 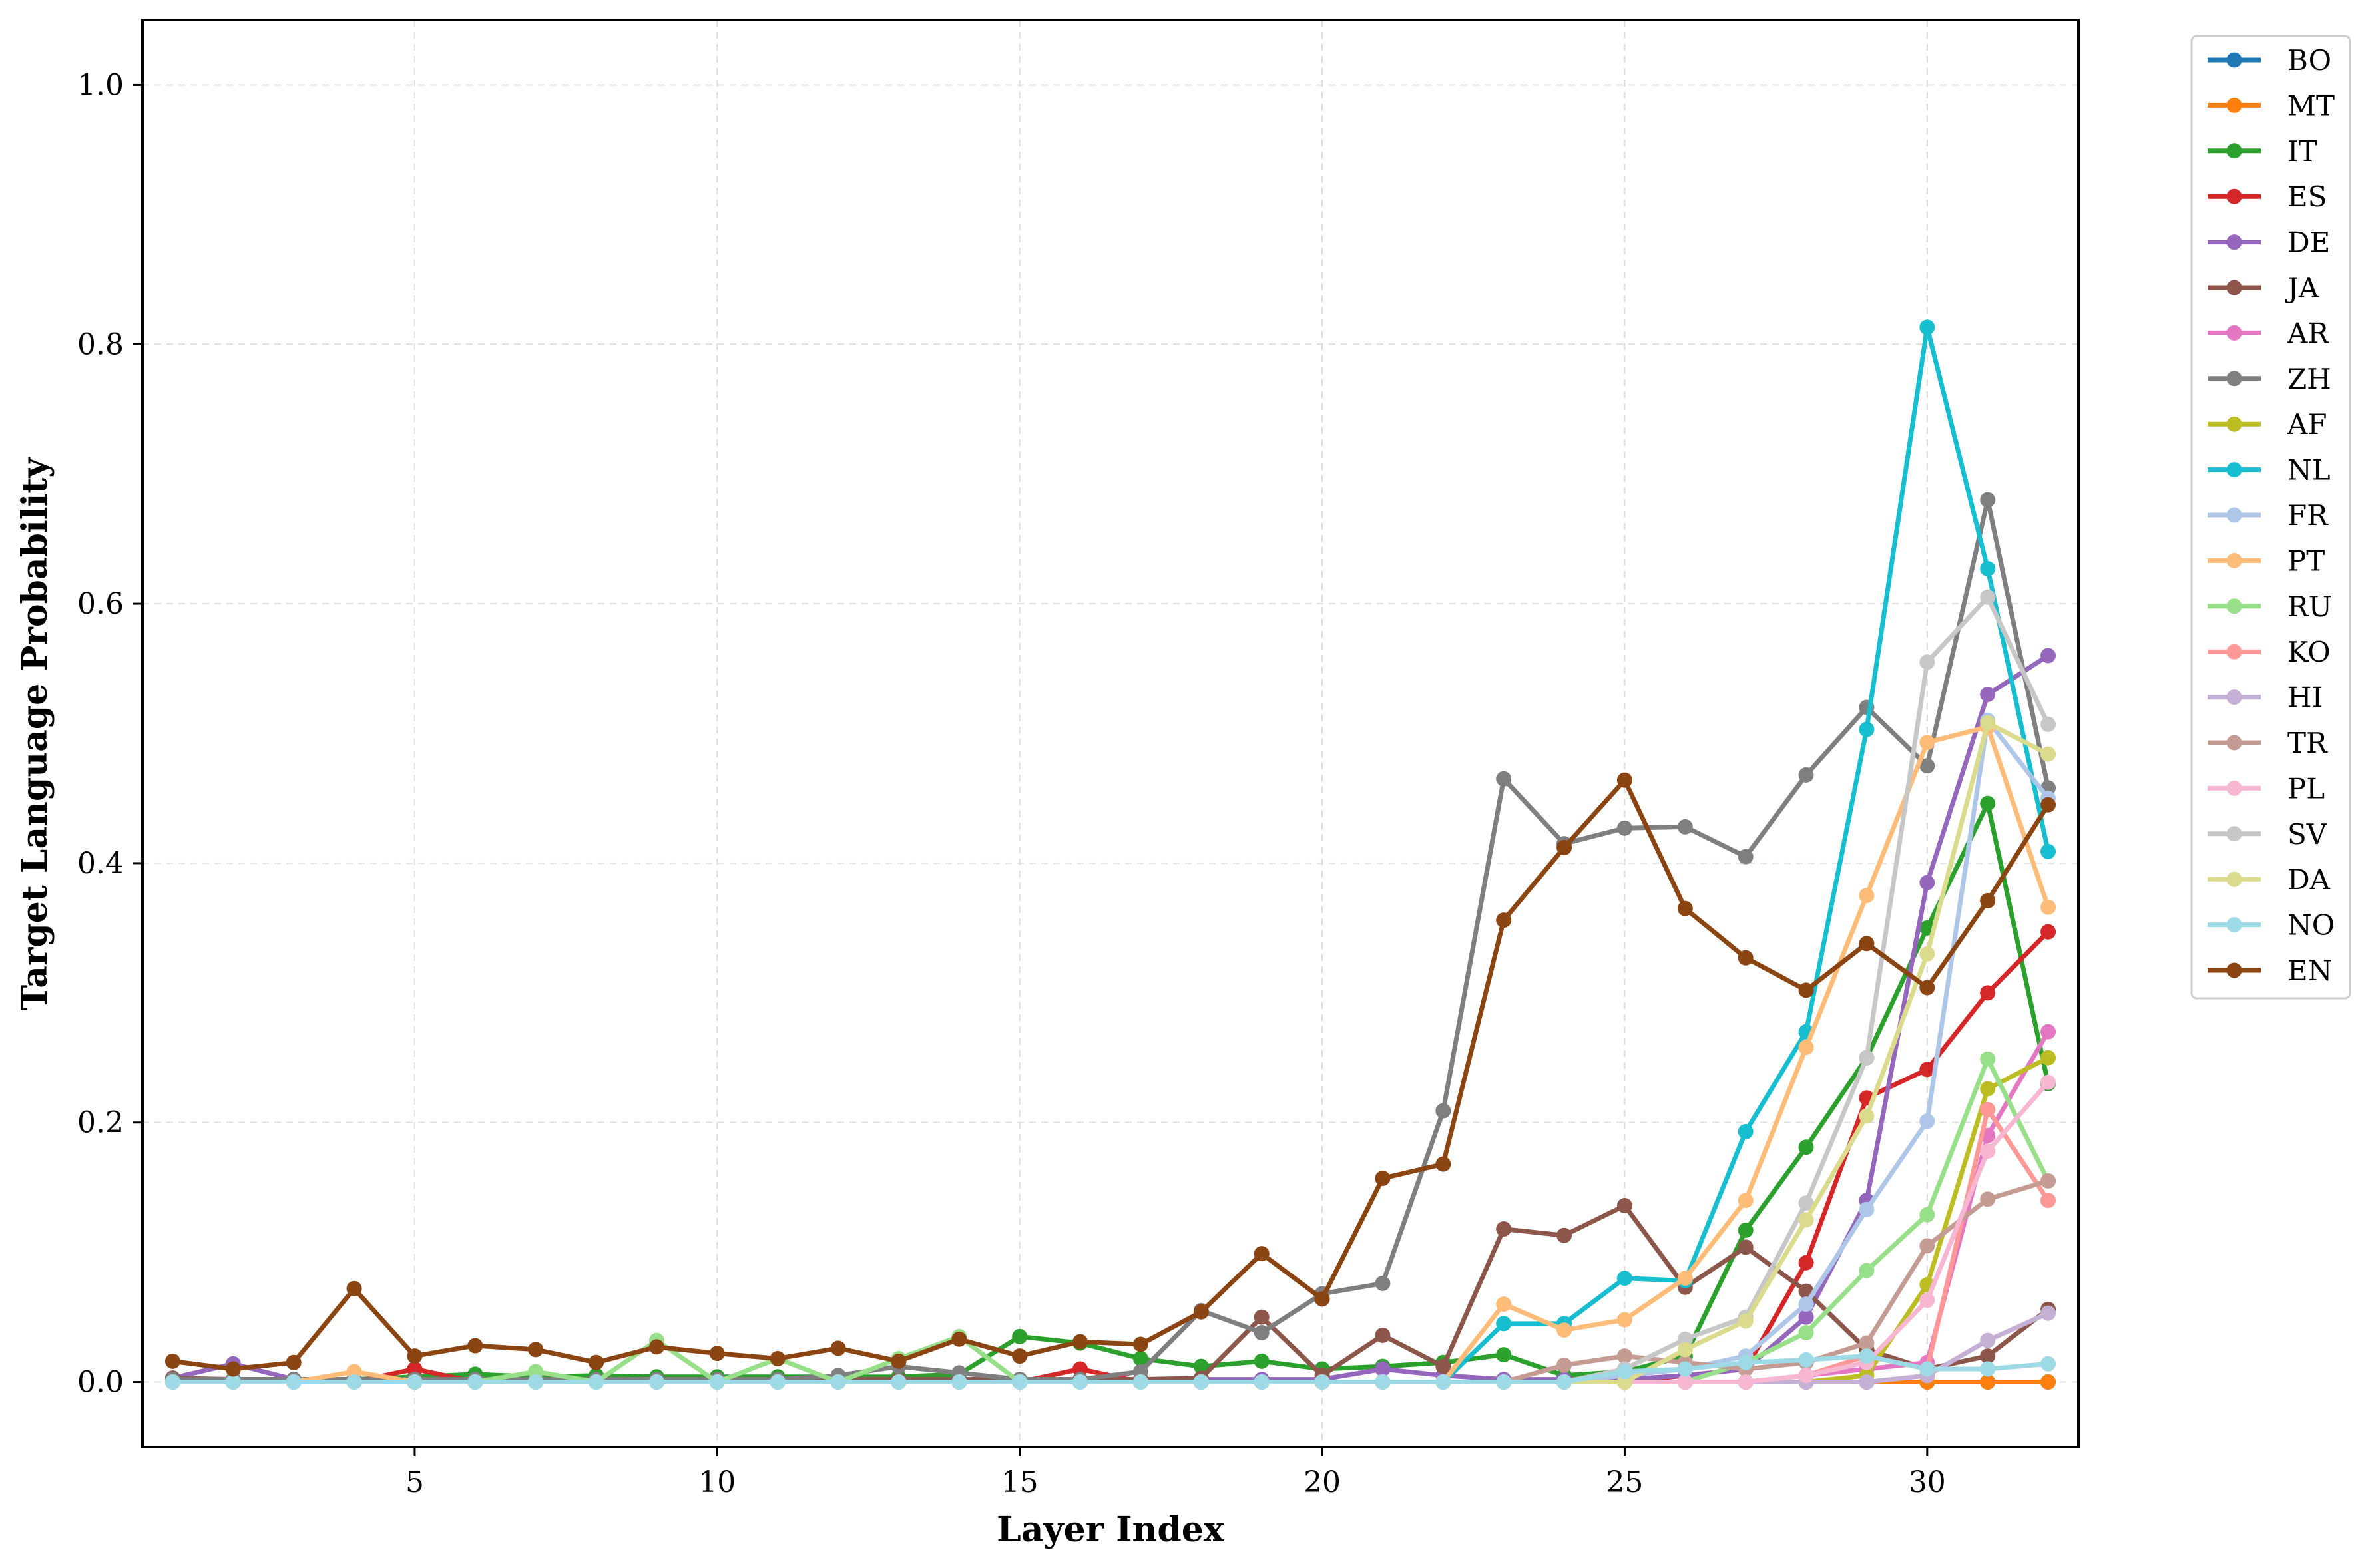 I want to click on x-tick-label: 10, so click(x=717, y=1482).